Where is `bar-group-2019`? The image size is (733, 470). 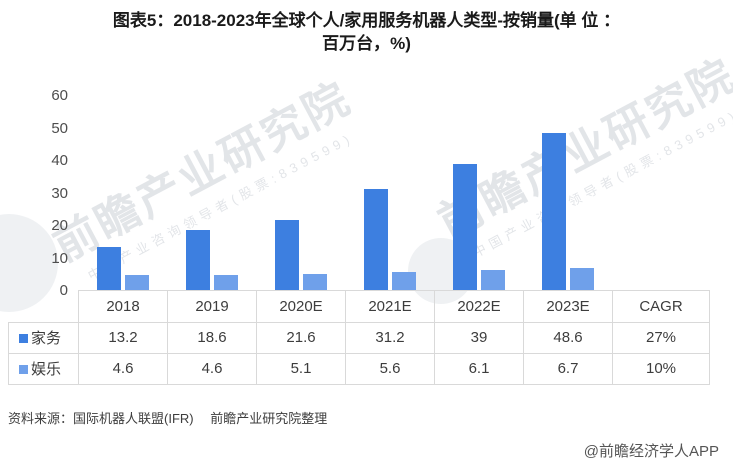 bar-group-2019 is located at coordinates (211, 193).